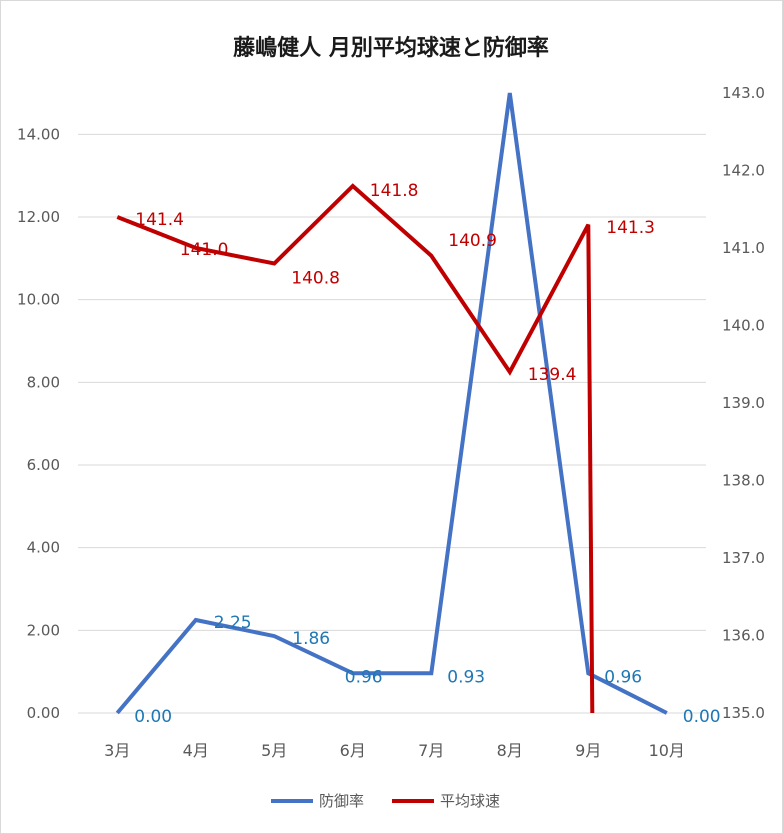 This screenshot has width=783, height=834. What do you see at coordinates (204, 250) in the screenshot?
I see `data-label: 141.0` at bounding box center [204, 250].